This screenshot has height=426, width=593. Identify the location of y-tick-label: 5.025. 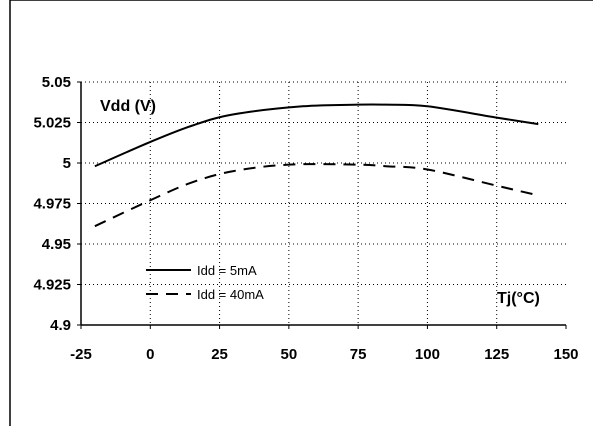
(52, 123).